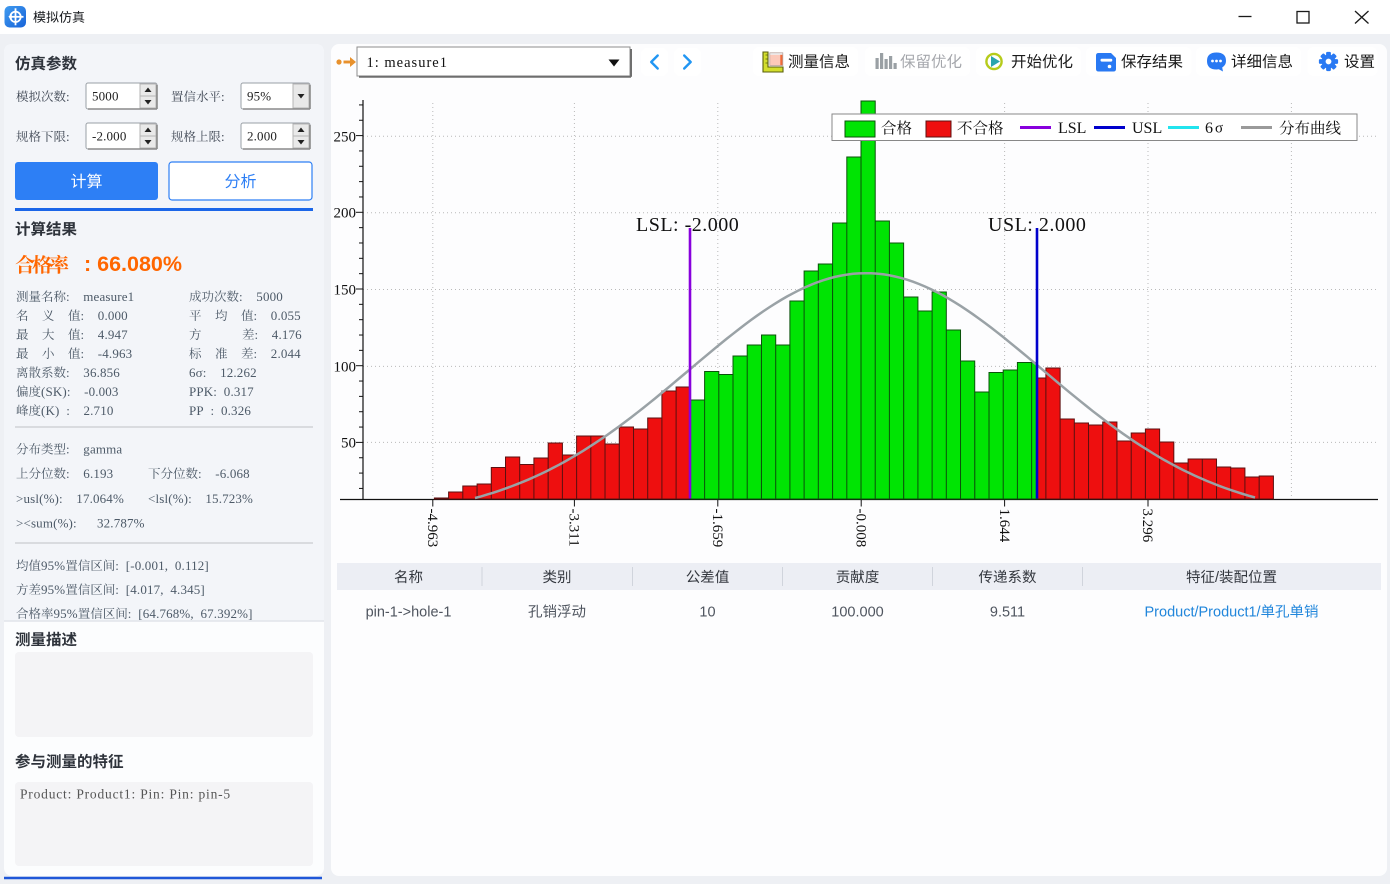  I want to click on svg-text: ><sum(%):, so click(46, 523).